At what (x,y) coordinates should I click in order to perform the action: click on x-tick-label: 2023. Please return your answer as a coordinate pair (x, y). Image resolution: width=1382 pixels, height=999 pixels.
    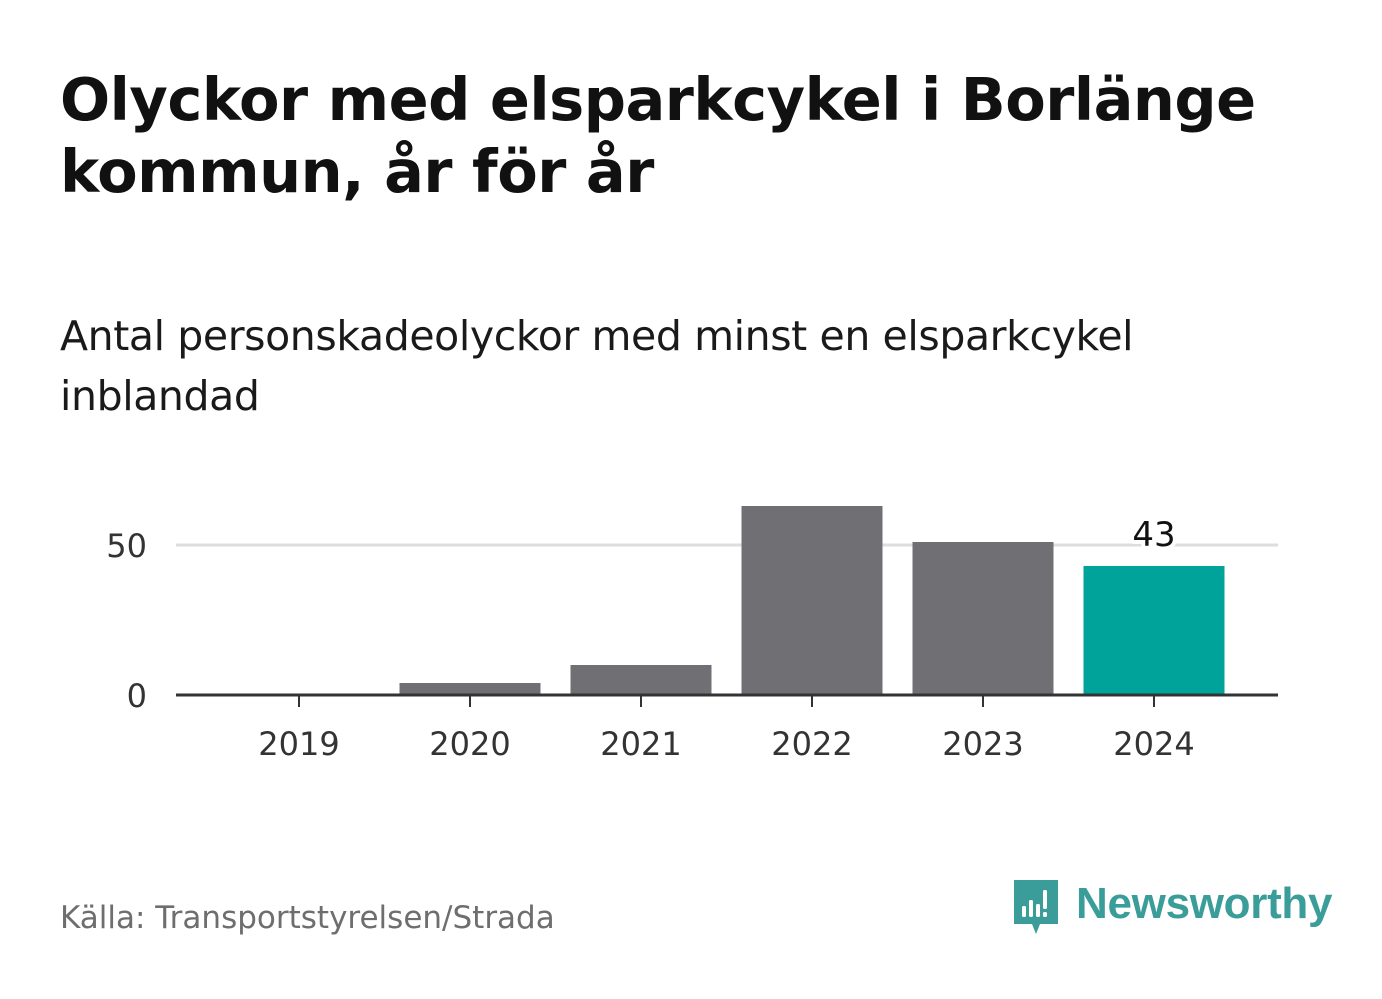
    Looking at the image, I should click on (982, 744).